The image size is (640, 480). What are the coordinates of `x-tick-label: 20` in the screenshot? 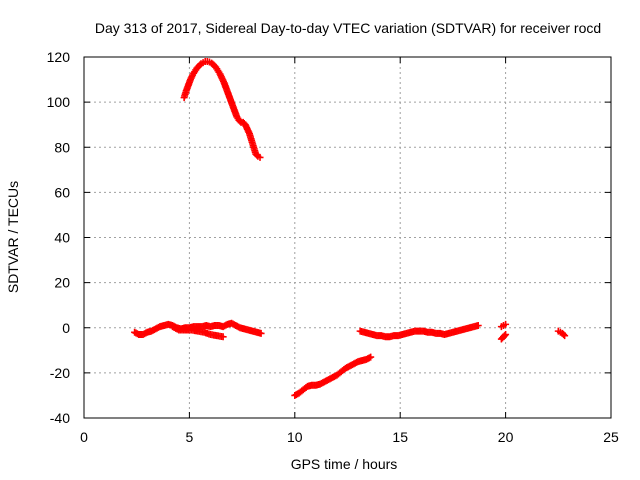 It's located at (506, 437).